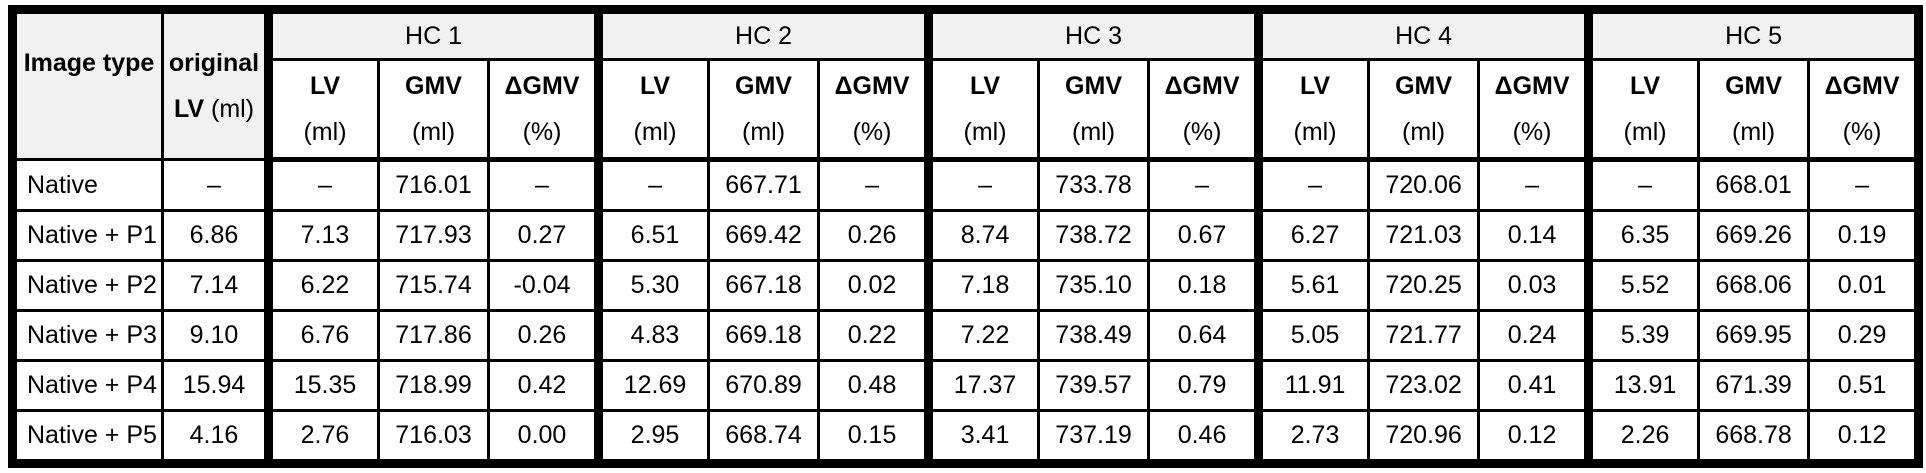 The width and height of the screenshot is (1926, 473). I want to click on subheader-lv-hc3: LV (ml), so click(982, 110).